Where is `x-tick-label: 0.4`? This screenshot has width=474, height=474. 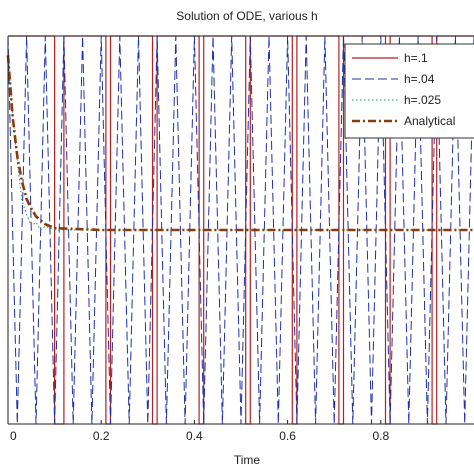
x-tick-label: 0.4 is located at coordinates (194, 436).